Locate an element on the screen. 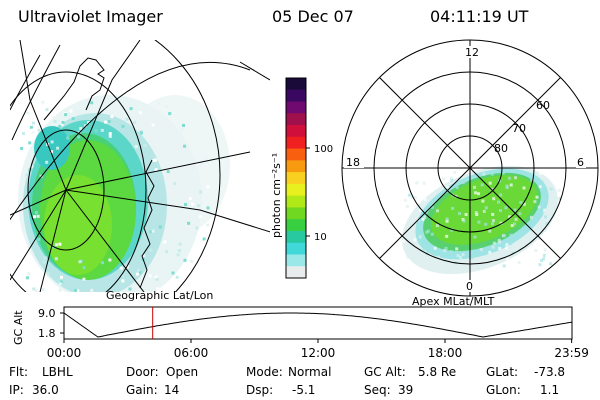 The width and height of the screenshot is (600, 400). peninsula-coast is located at coordinates (74, 89).